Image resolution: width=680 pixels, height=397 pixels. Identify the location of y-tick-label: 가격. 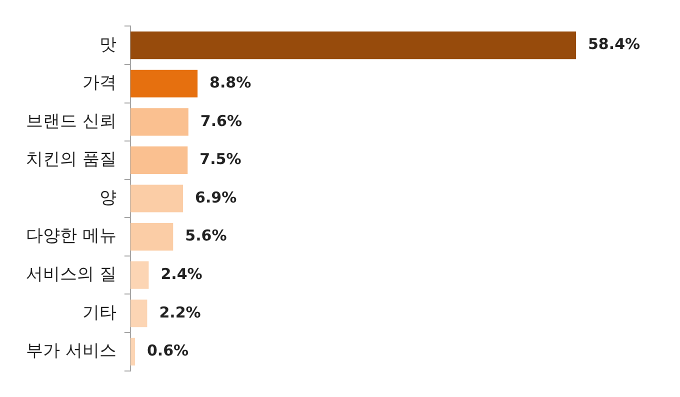
(99, 83).